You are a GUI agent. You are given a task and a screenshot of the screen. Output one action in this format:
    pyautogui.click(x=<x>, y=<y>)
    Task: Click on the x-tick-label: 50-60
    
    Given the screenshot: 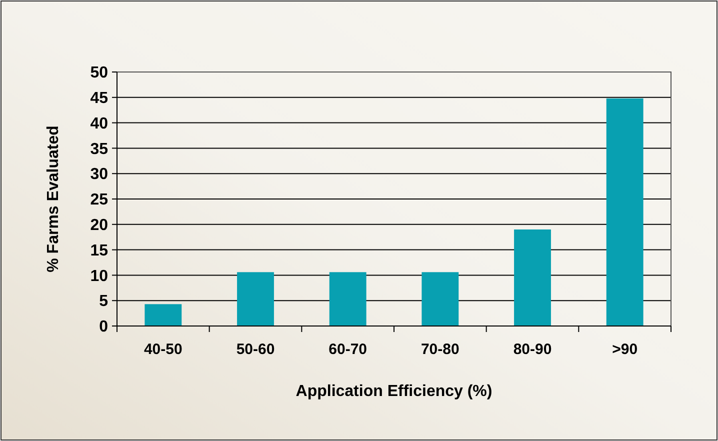 What is the action you would take?
    pyautogui.click(x=255, y=349)
    